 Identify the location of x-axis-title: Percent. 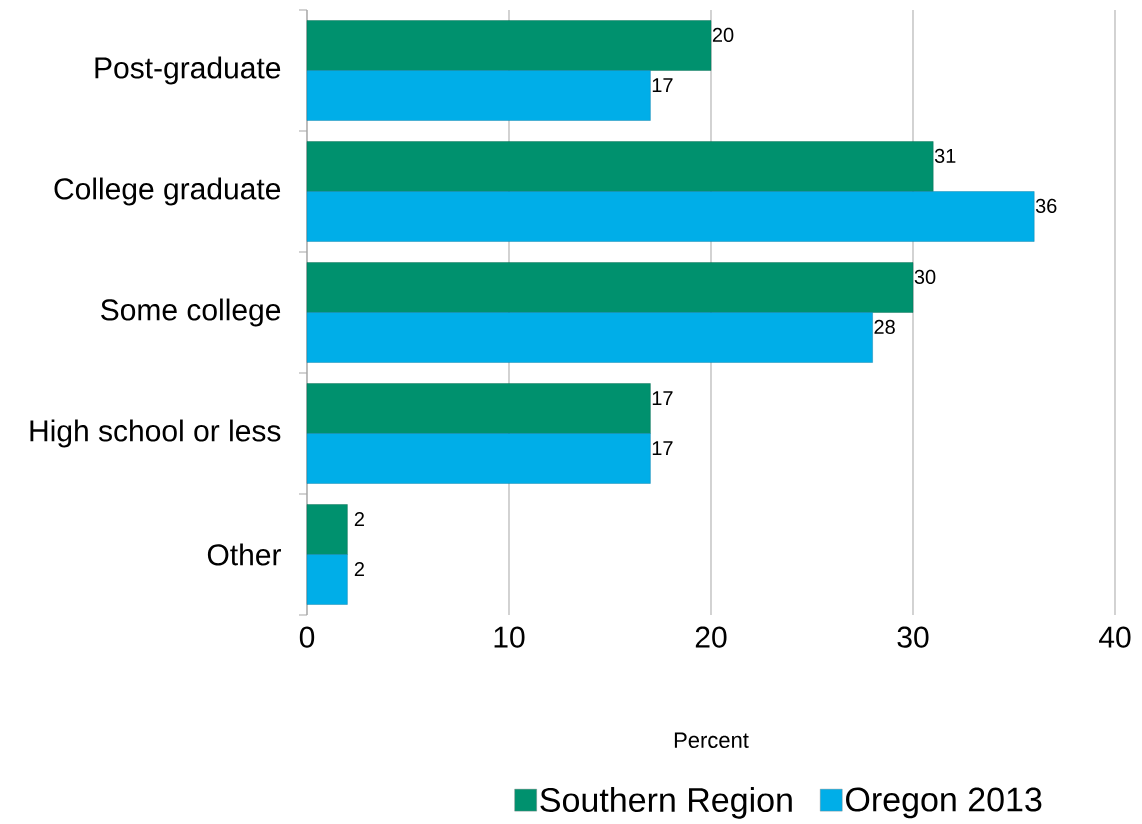
(711, 740).